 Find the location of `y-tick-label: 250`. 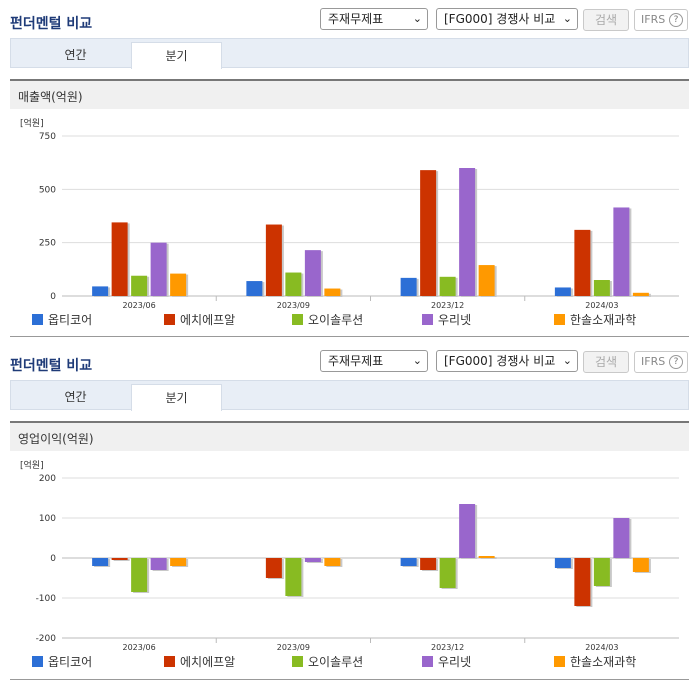

y-tick-label: 250 is located at coordinates (47, 244).